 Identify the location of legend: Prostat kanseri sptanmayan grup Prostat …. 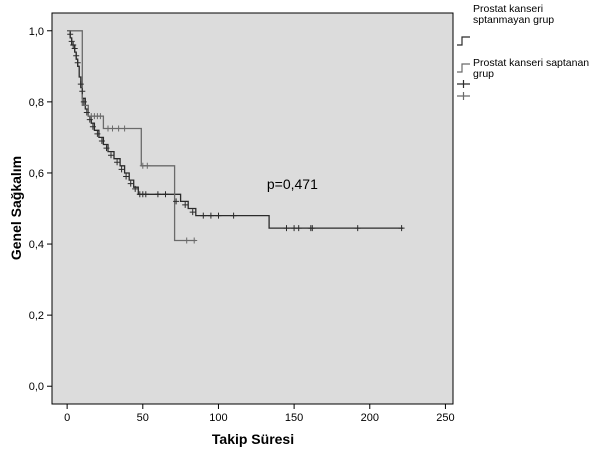
(523, 51).